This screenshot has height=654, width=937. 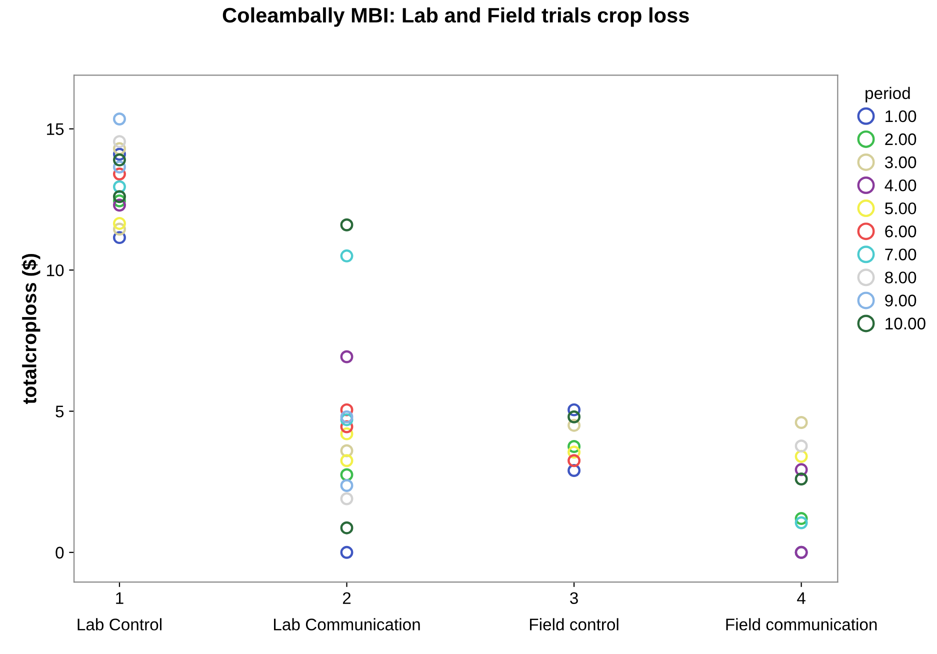 I want to click on text: Field control, so click(x=574, y=624).